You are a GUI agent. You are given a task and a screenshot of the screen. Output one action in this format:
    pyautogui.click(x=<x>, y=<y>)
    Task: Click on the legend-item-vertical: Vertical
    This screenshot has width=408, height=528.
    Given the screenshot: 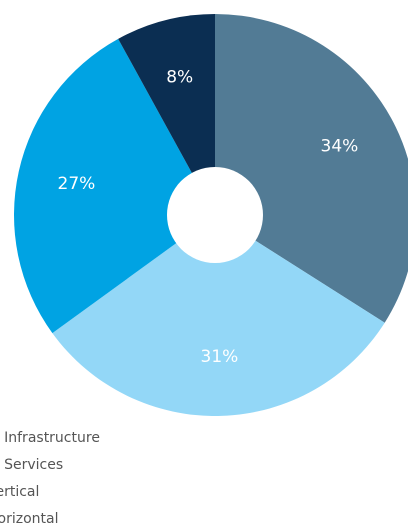 What is the action you would take?
    pyautogui.click(x=19, y=492)
    